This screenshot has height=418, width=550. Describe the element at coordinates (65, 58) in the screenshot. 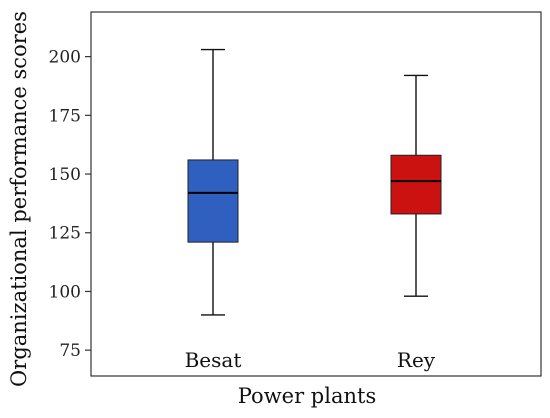

I see `y-tick-label: 200` at that location.